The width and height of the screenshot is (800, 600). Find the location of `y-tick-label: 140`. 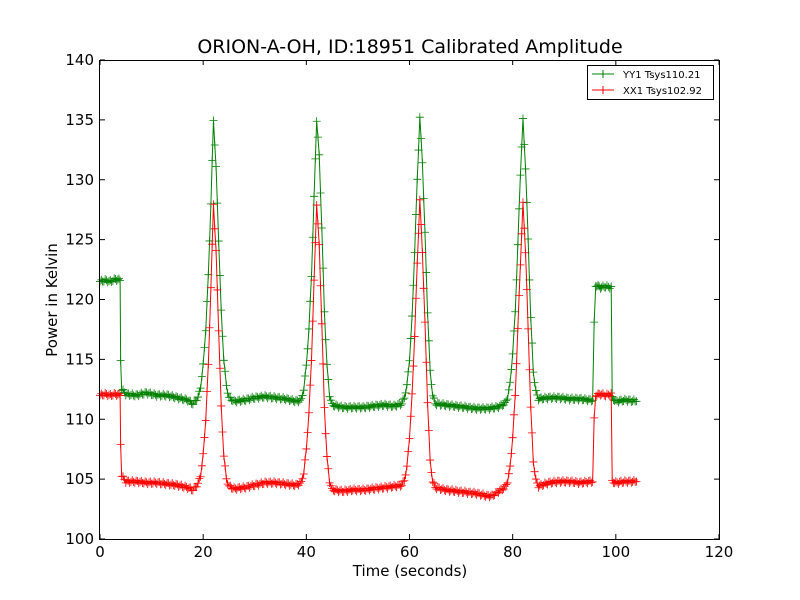

y-tick-label: 140 is located at coordinates (79, 60).